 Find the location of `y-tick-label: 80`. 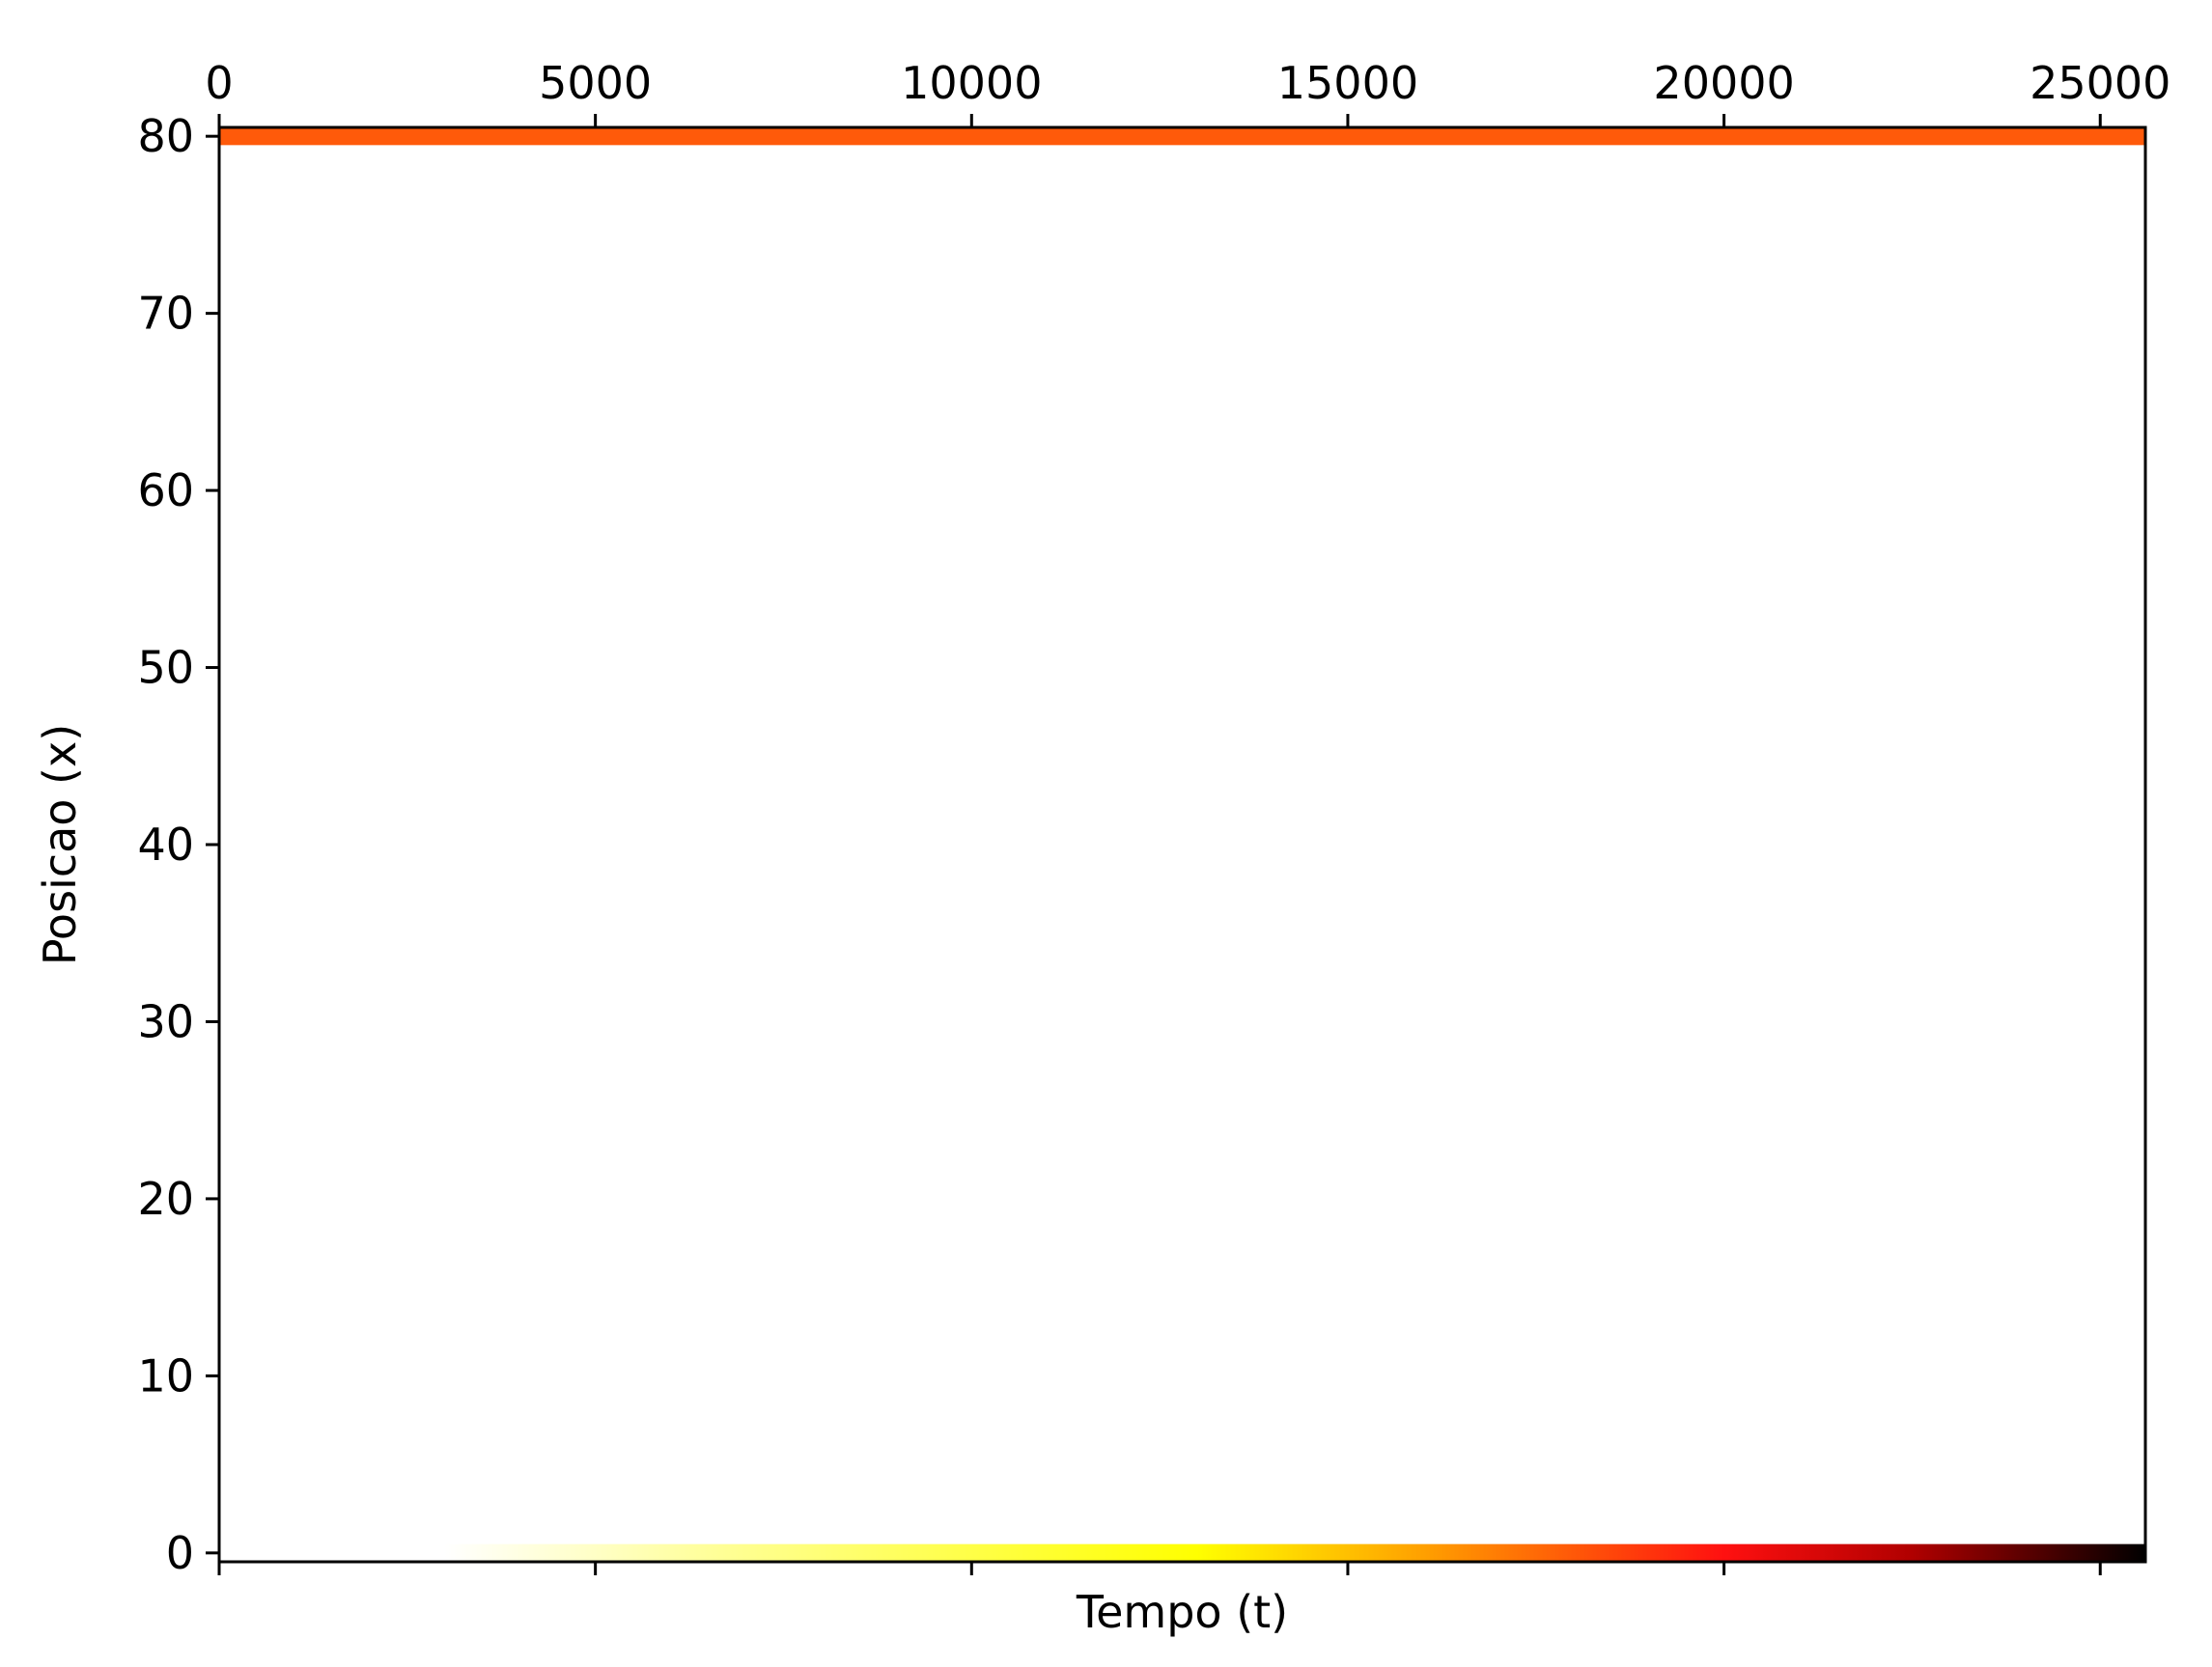

y-tick-label: 80 is located at coordinates (166, 136).